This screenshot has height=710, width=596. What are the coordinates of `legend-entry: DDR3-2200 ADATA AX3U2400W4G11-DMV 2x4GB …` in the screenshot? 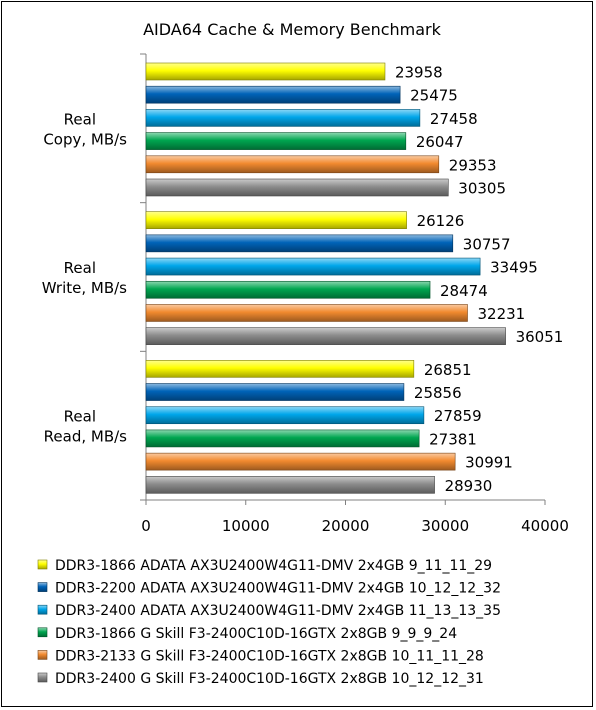 It's located at (278, 589).